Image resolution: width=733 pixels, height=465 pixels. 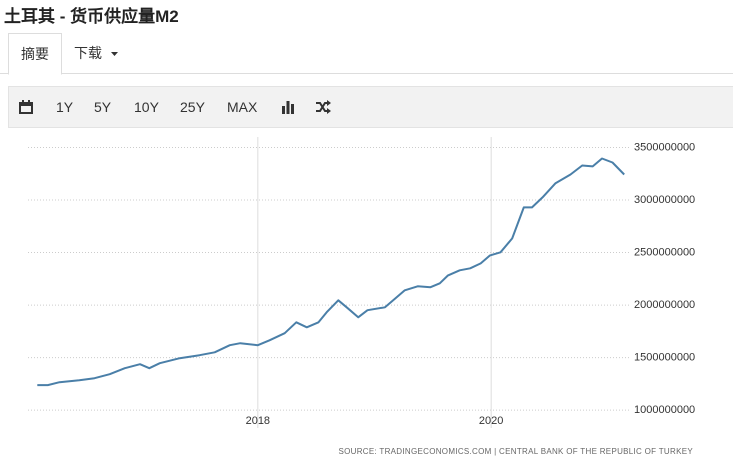 What do you see at coordinates (88, 53) in the screenshot?
I see `tab-label: 下载` at bounding box center [88, 53].